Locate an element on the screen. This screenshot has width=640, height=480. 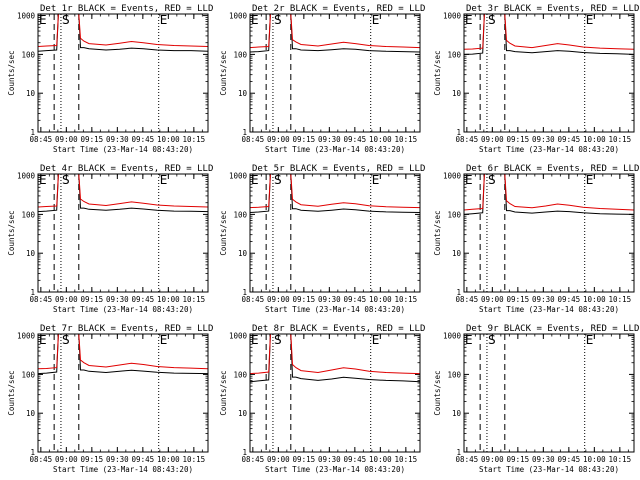
panel-title: Det 1r BLACK = Events, RED = LLD is located at coordinates (126, 9).